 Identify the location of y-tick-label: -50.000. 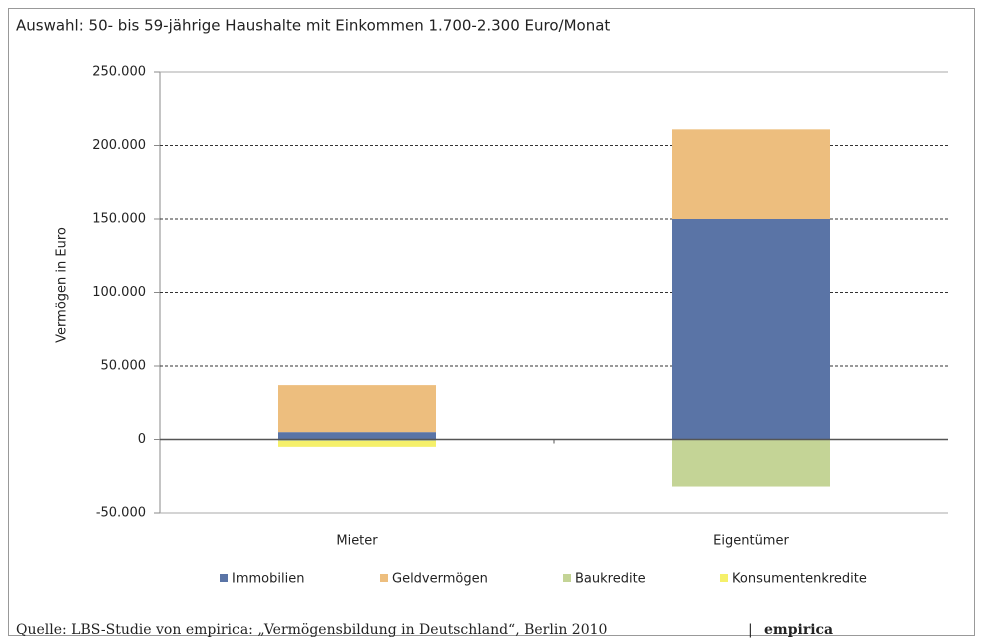
(121, 513).